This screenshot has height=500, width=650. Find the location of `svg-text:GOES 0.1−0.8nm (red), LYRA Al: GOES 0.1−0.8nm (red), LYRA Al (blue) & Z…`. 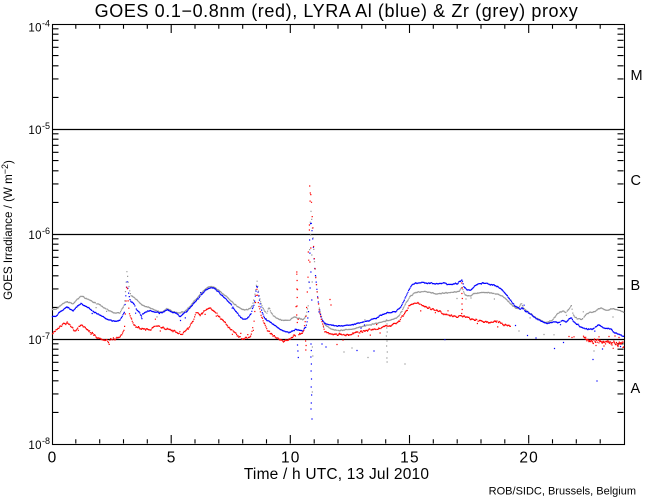

svg-text:GOES 0.1−0.8nm (red), LYRA Al: GOES 0.1−0.8nm (red), LYRA Al (blue) & Z… is located at coordinates (337, 11).